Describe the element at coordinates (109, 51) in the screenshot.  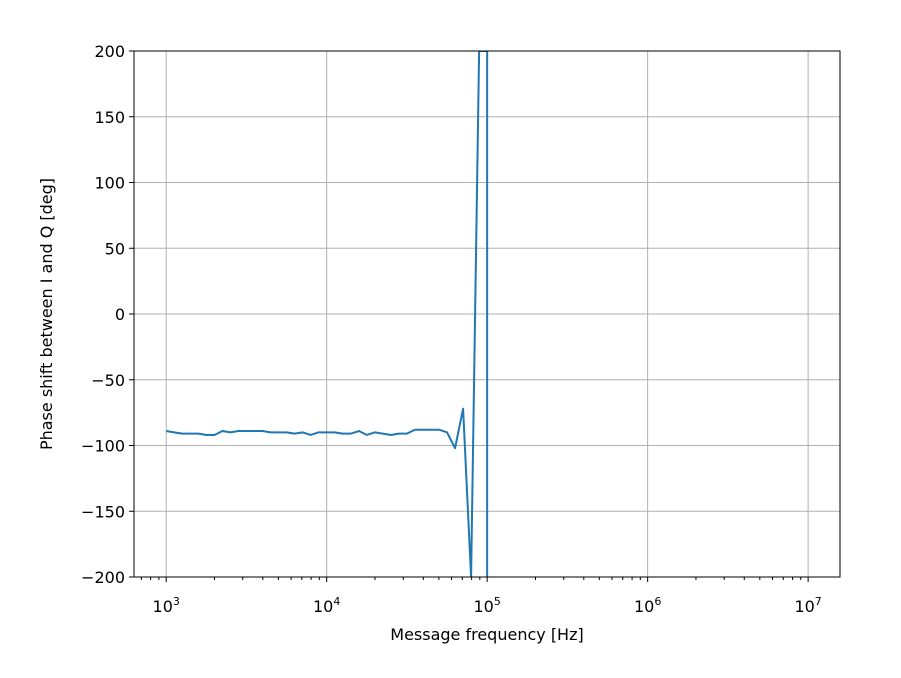
I see `y-tick-label: 200` at that location.